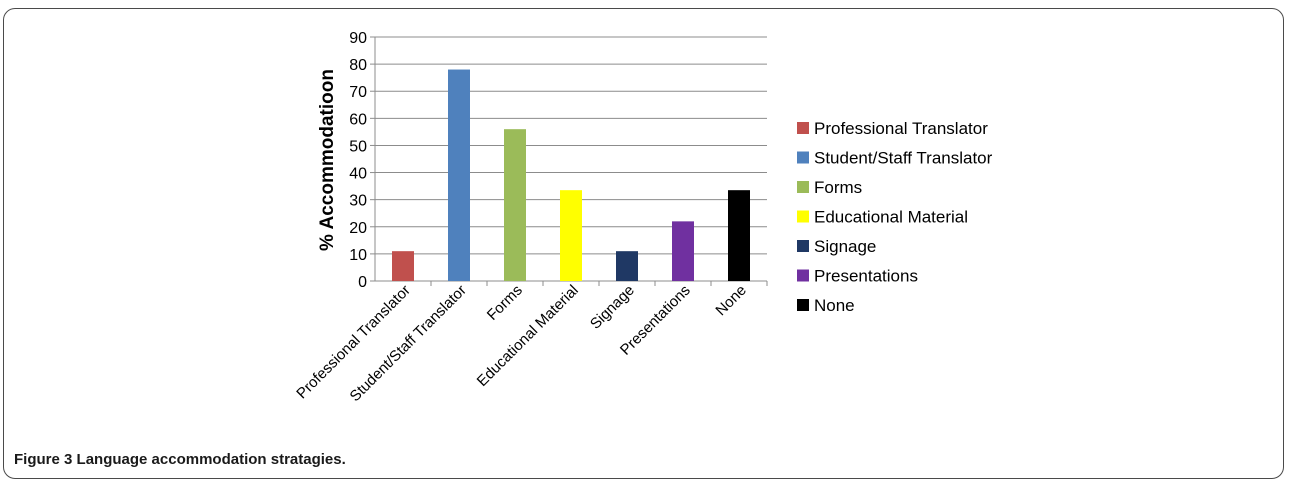  Describe the element at coordinates (353, 342) in the screenshot. I see `x-tick-label: Professional Translator` at that location.